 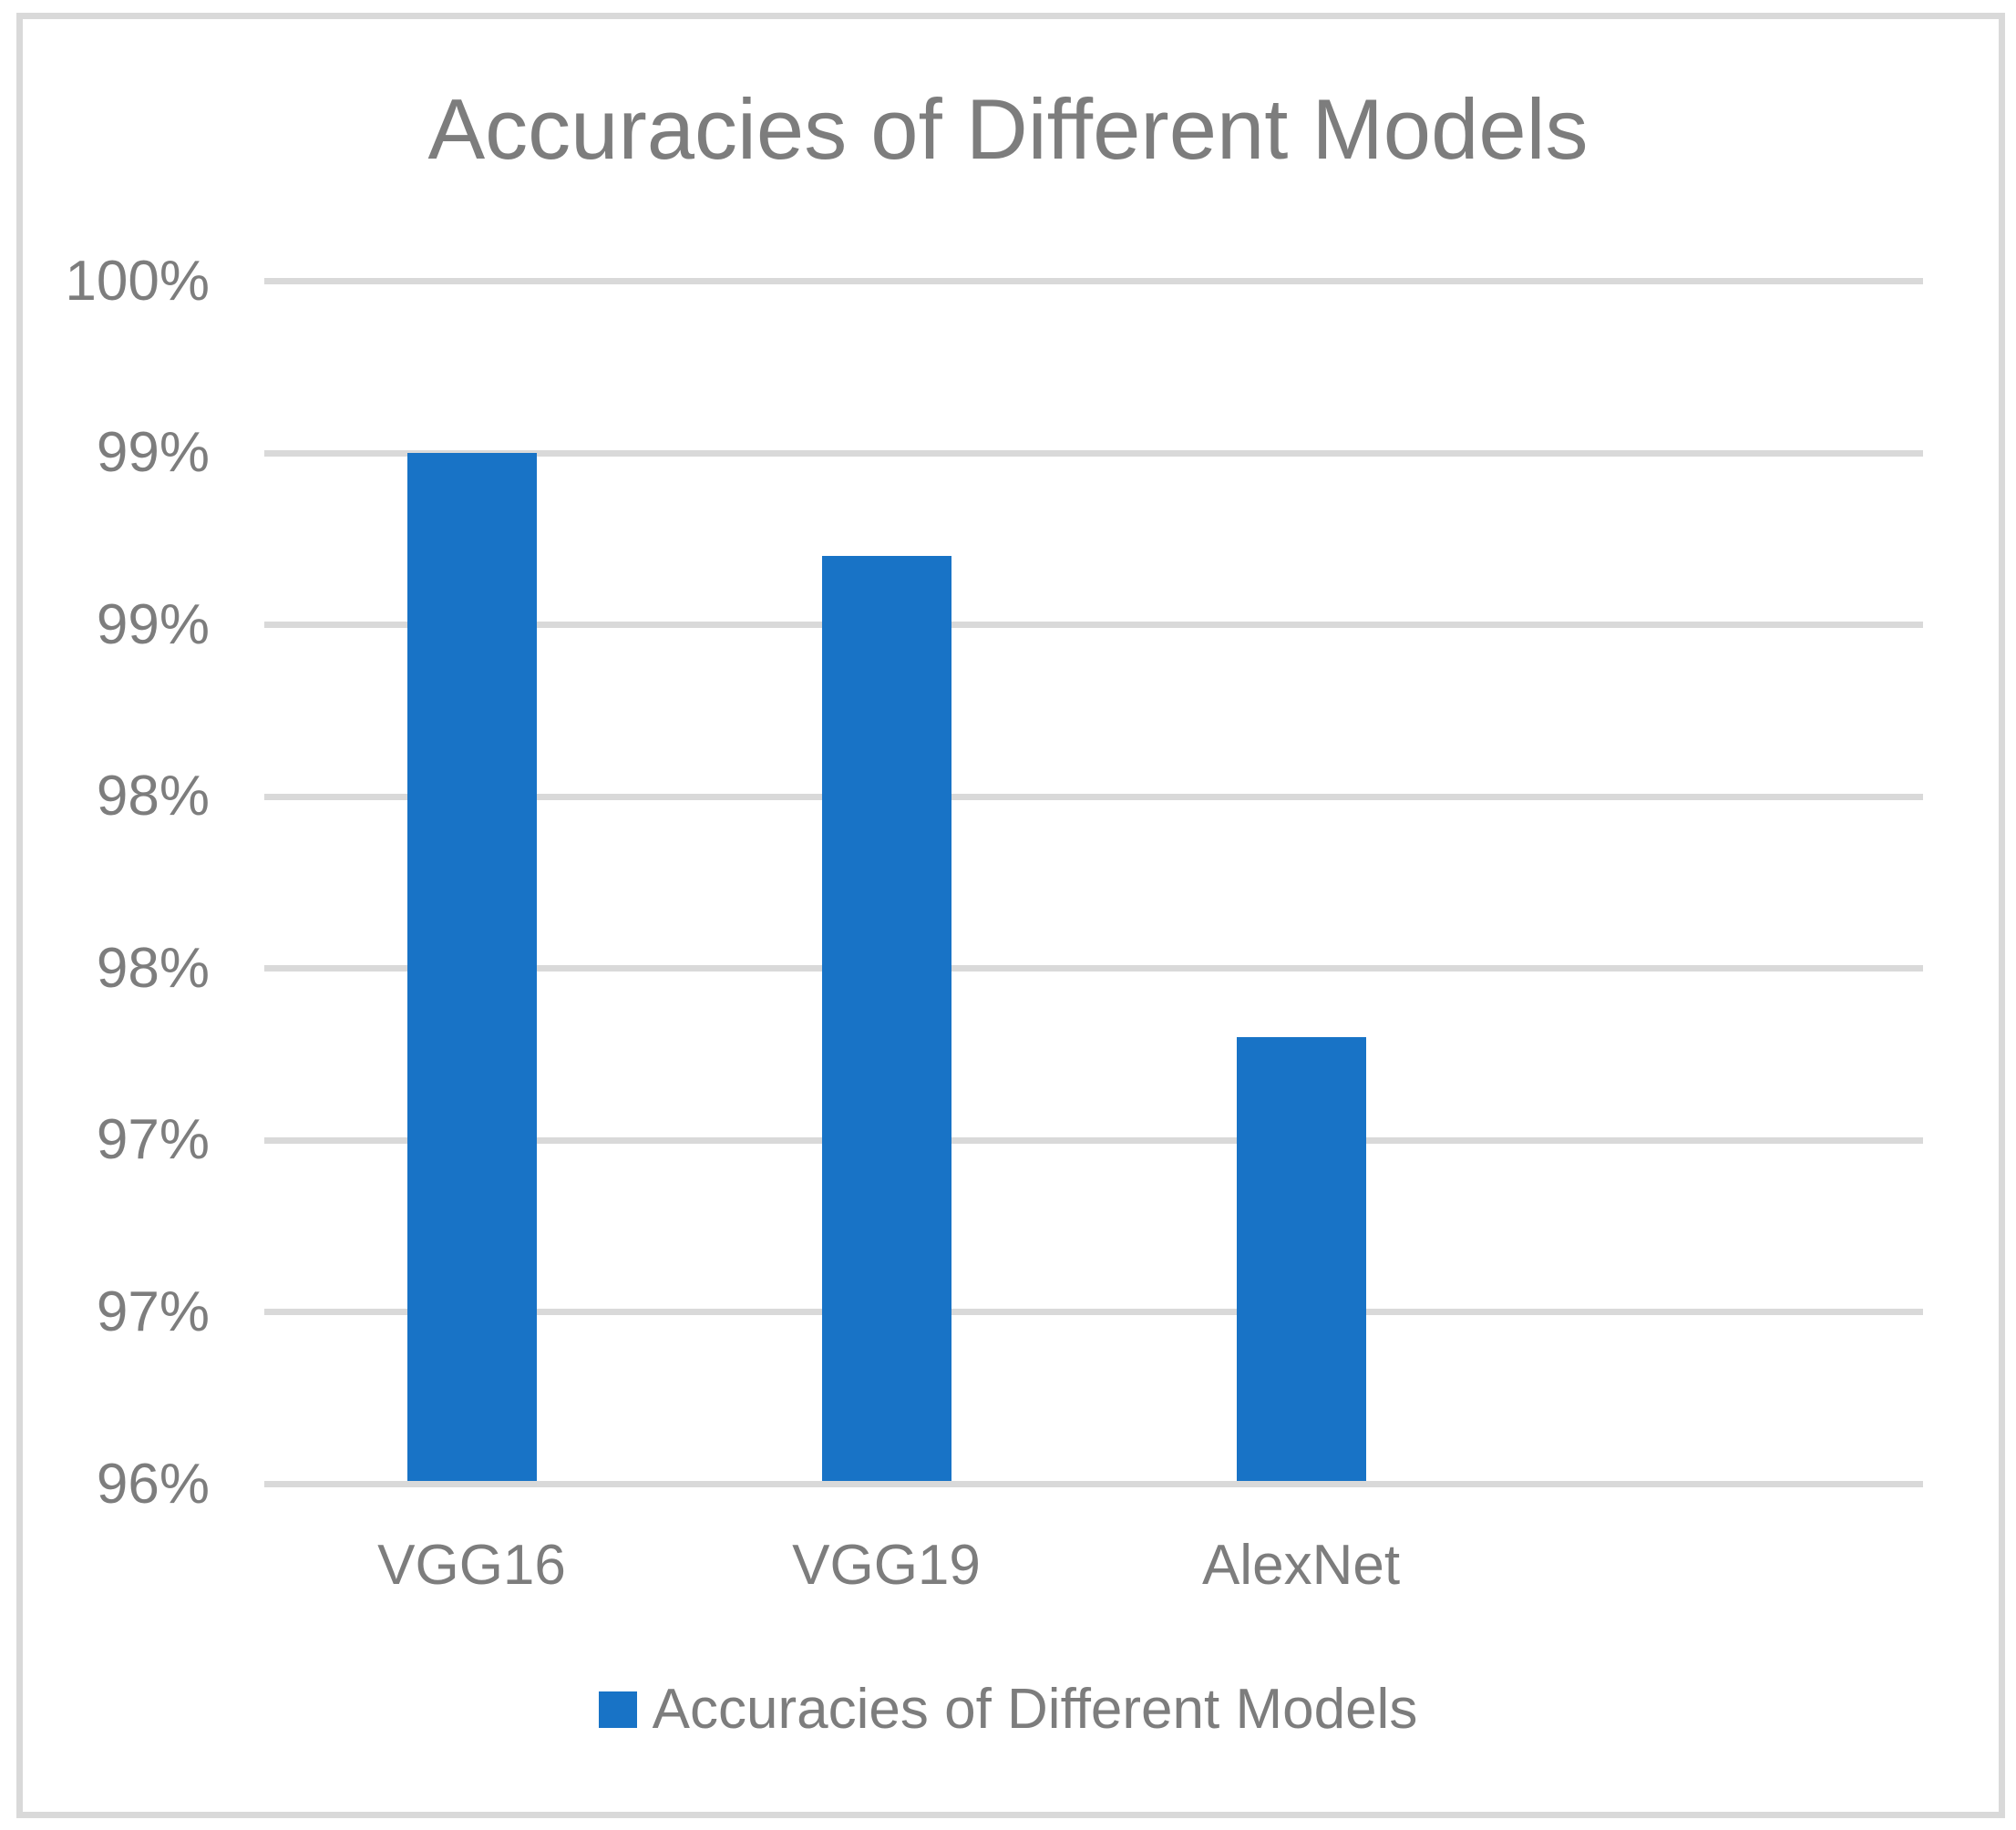 I want to click on legend-marker-swatch, so click(x=617, y=1709).